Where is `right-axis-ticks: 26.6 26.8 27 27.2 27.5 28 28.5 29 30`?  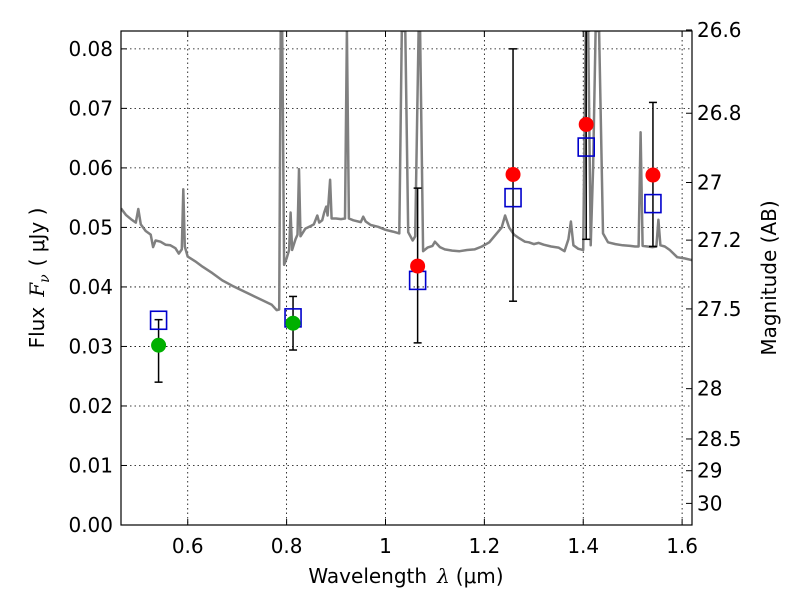 right-axis-ticks: 26.6 26.8 27 27.2 27.5 28 28.5 29 30 is located at coordinates (714, 266).